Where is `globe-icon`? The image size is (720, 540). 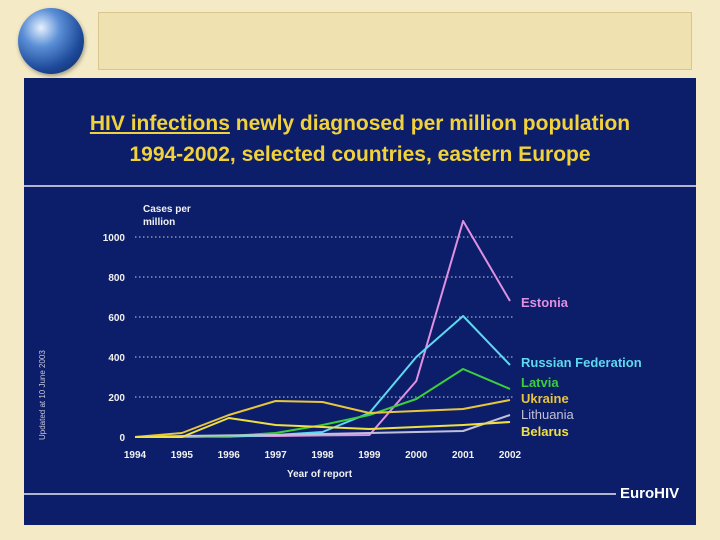 globe-icon is located at coordinates (51, 41).